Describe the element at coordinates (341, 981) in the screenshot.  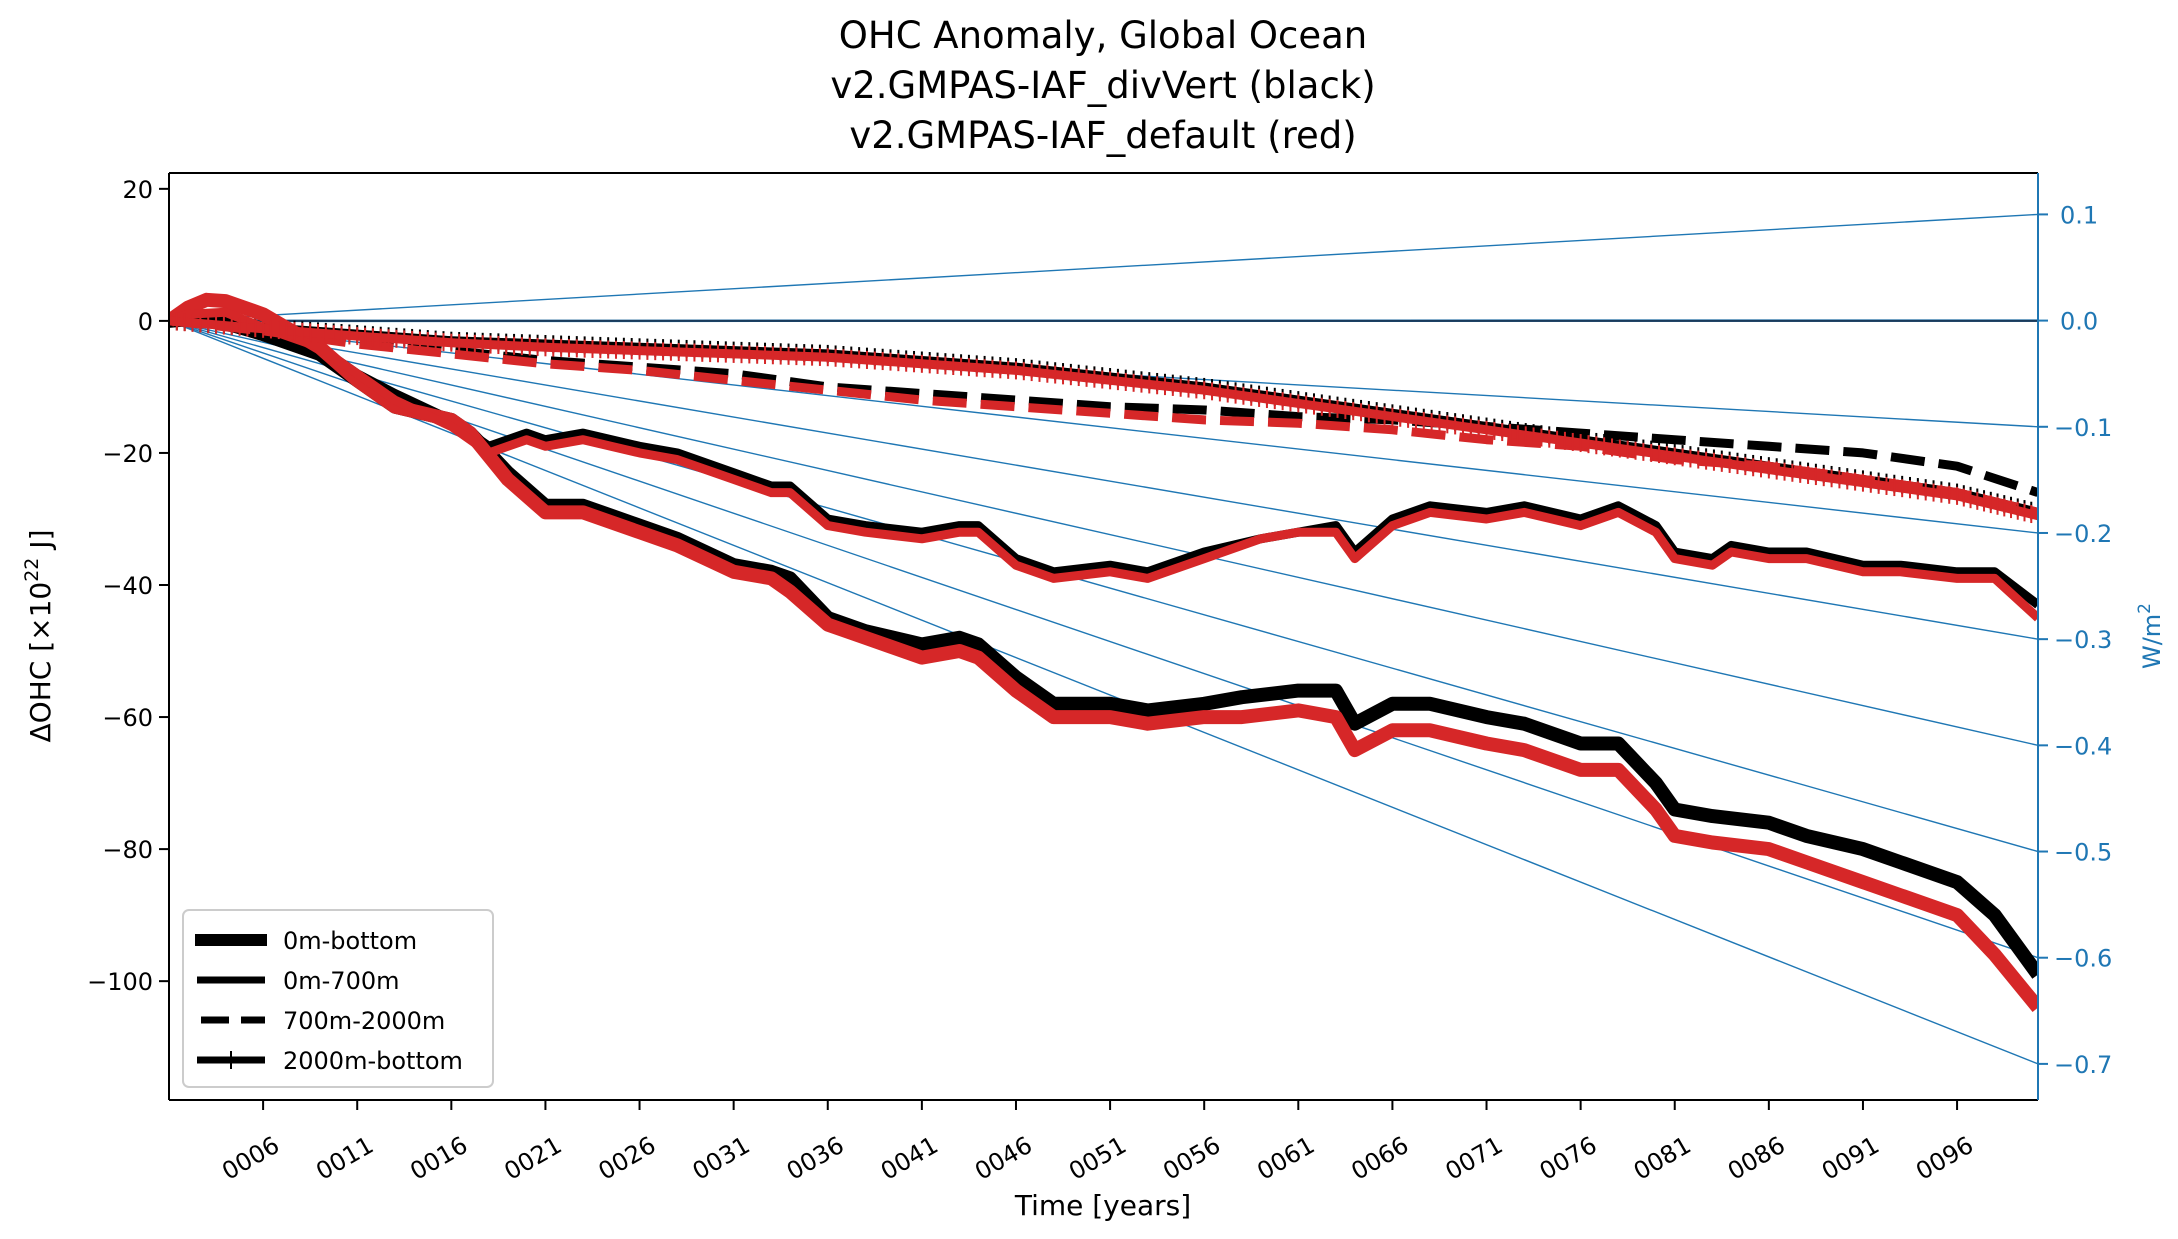
I see `legend-label: 0m-700m` at that location.